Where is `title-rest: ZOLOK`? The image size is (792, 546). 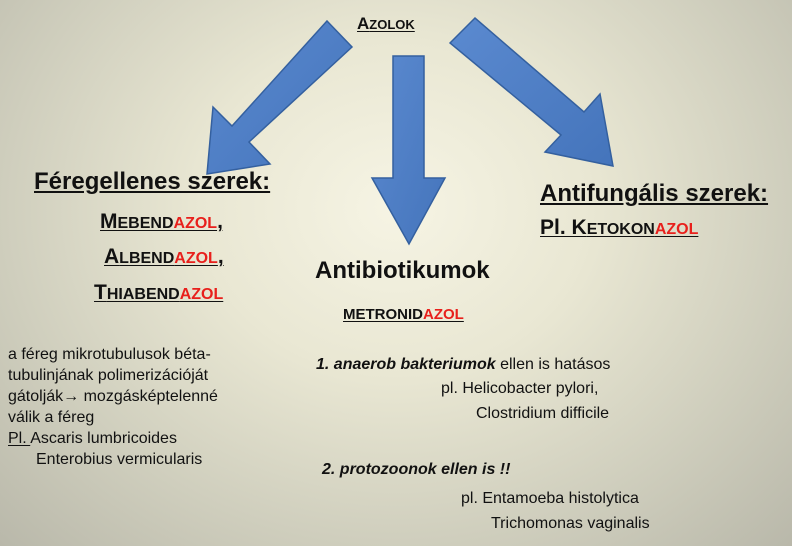 title-rest: ZOLOK is located at coordinates (392, 24).